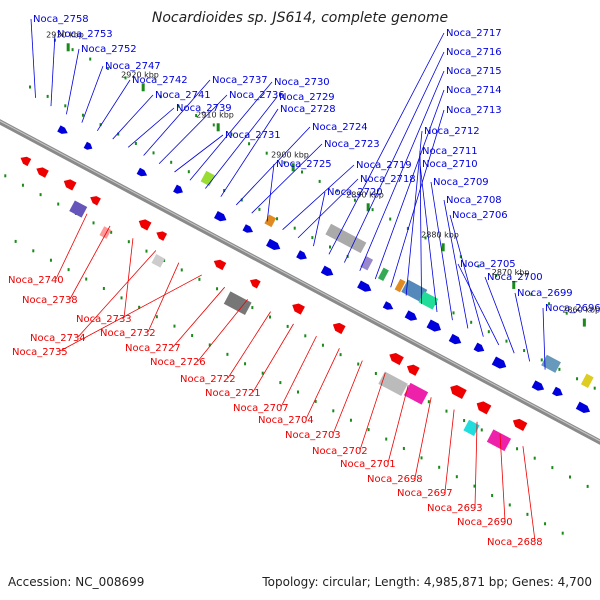 Image resolution: width=600 pixels, height=600 pixels. I want to click on gene-label-bottom: Noca_2721, so click(233, 393).